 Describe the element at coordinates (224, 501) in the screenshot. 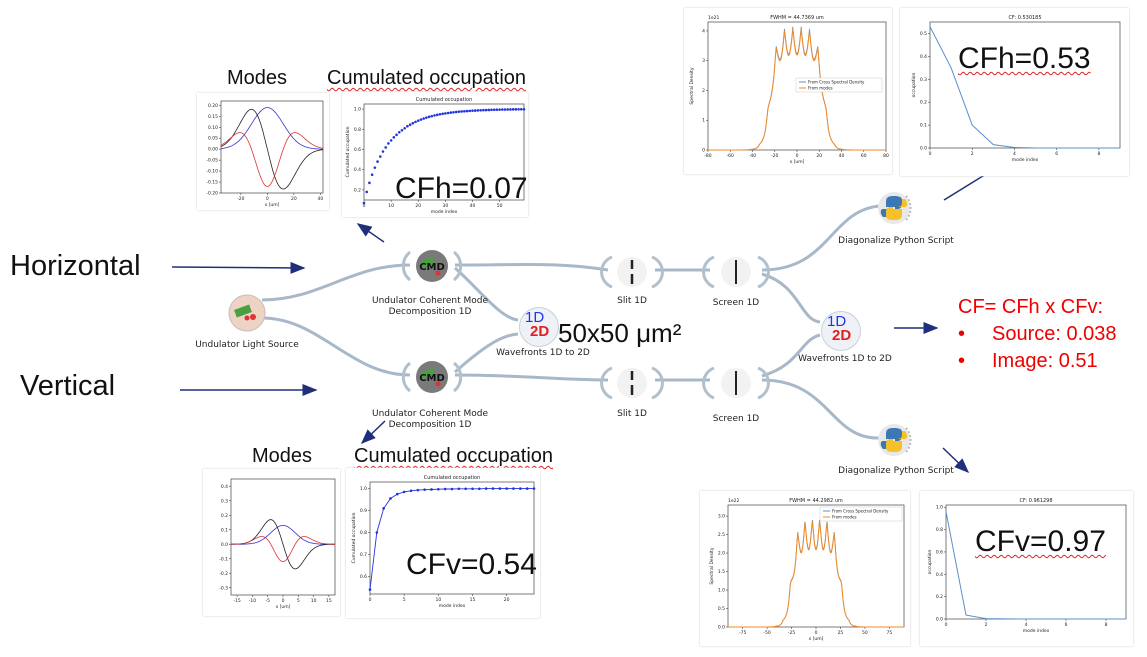

I see `y-tick-label: 0.3` at that location.